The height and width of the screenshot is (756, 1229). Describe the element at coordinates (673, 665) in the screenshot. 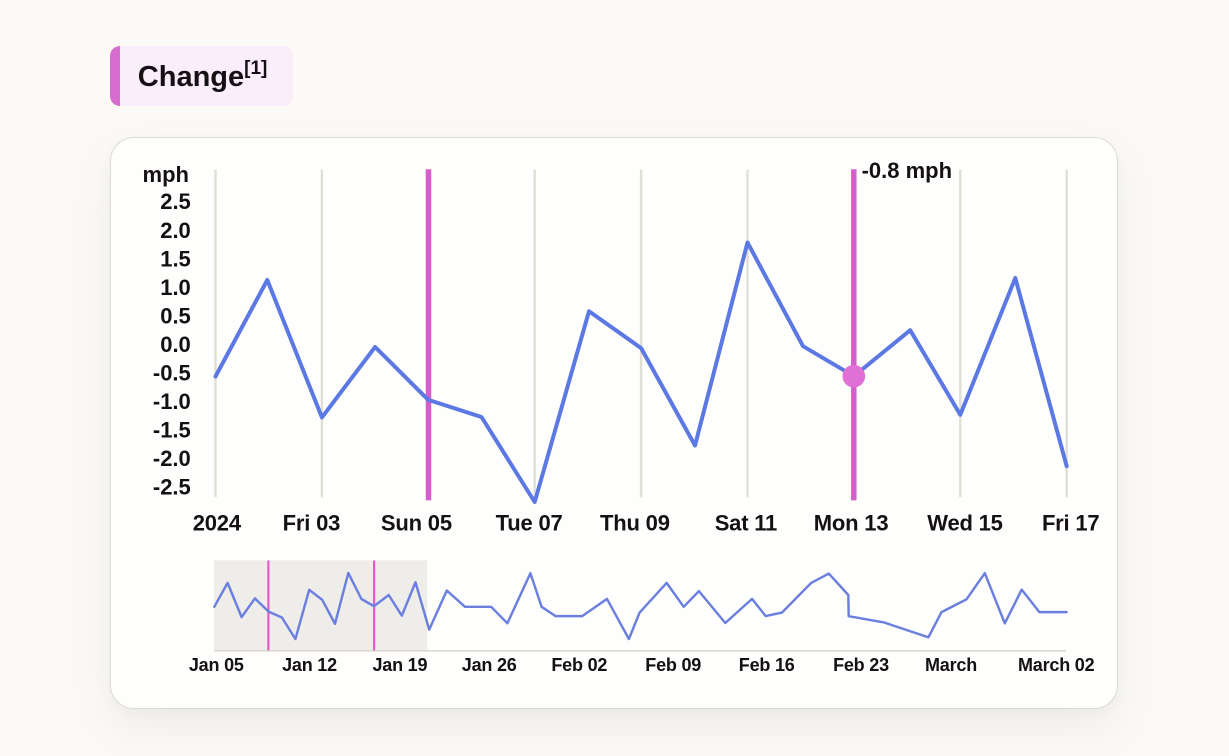

I see `svg-text: Feb 09` at that location.